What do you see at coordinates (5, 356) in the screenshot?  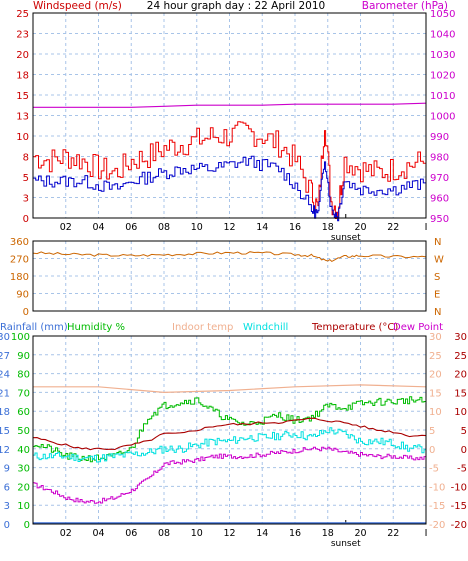 I see `panel3-rain-tick-label: 27` at bounding box center [5, 356].